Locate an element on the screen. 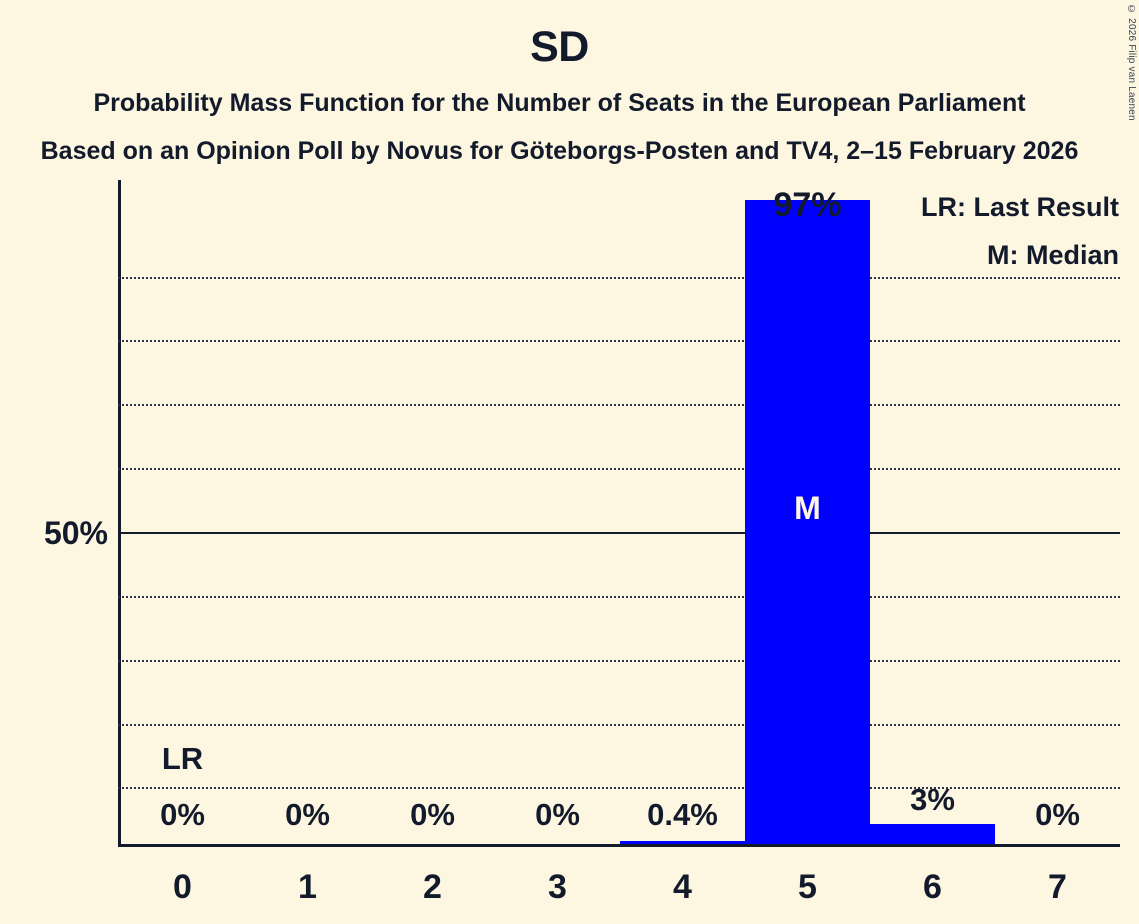  legend-entry-last-result: LR: Last Result is located at coordinates (1019, 207).